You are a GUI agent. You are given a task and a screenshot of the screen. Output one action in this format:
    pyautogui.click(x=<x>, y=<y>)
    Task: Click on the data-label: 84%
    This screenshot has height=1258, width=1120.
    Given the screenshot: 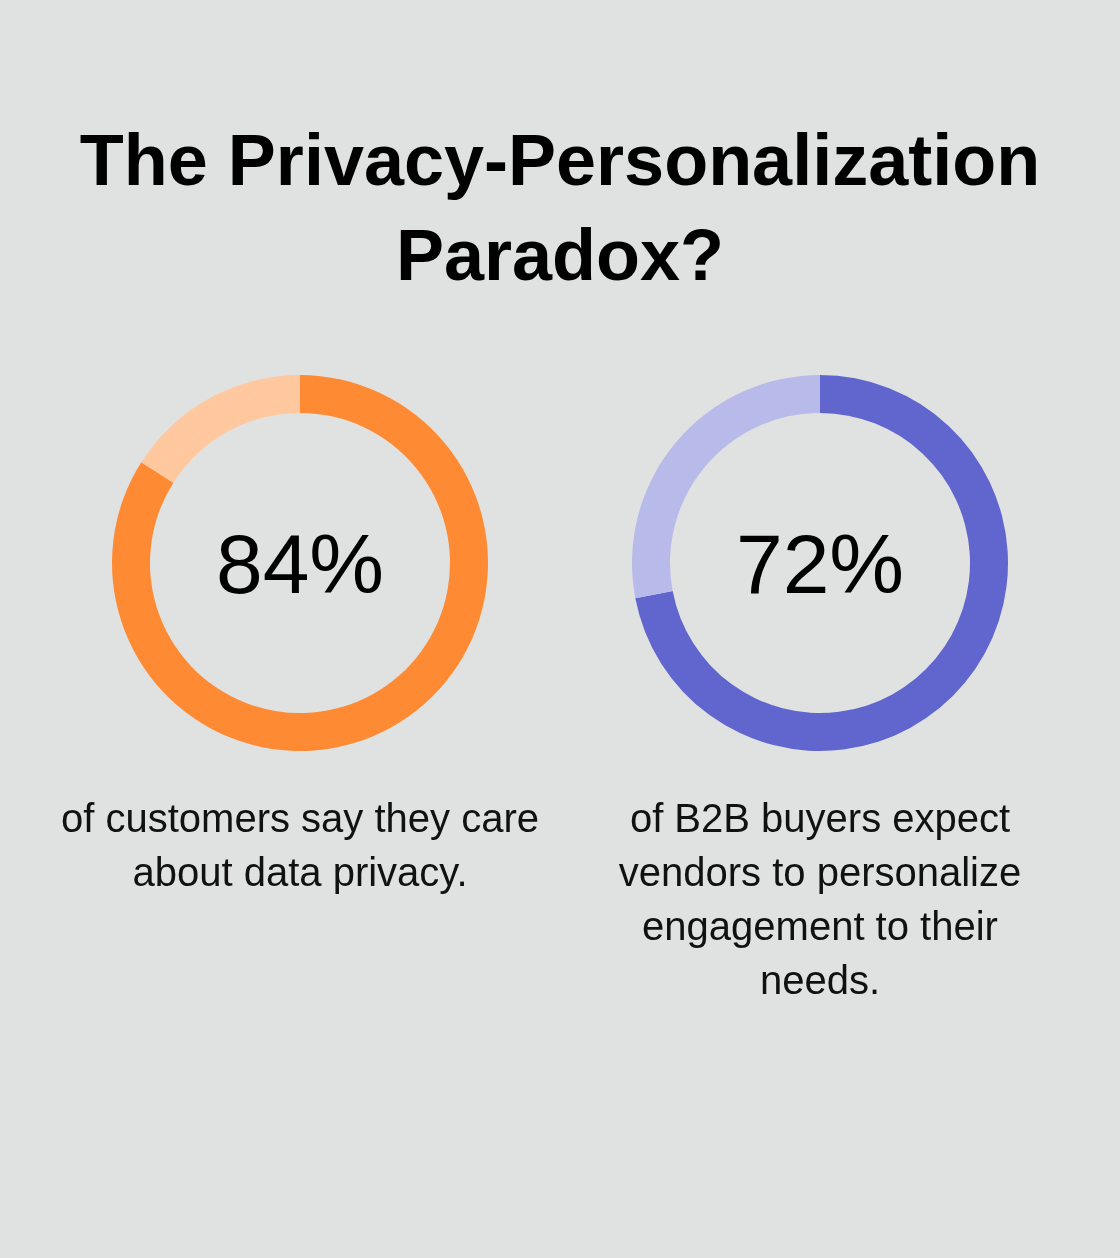 What is the action you would take?
    pyautogui.click(x=300, y=564)
    